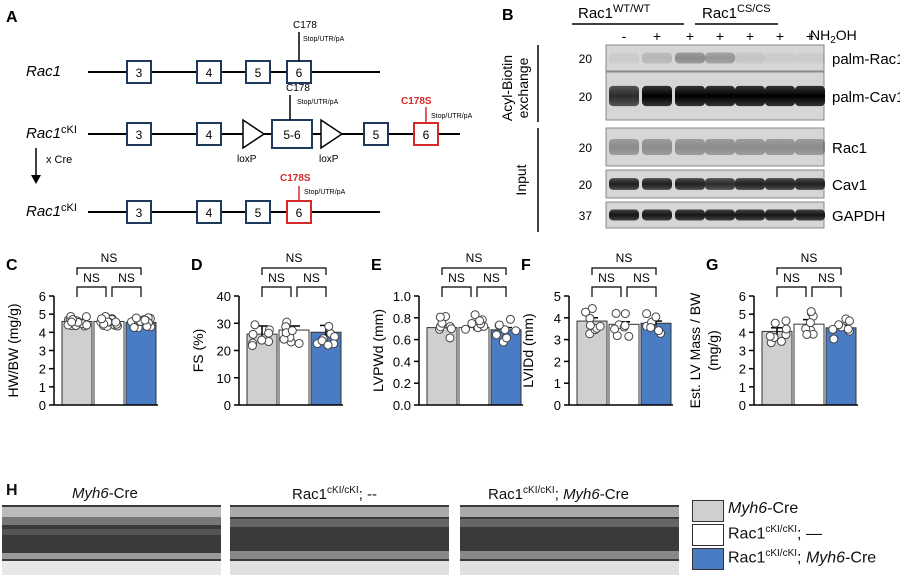 The image size is (900, 576). I want to click on y-tick-label: 4, so click(42, 332).